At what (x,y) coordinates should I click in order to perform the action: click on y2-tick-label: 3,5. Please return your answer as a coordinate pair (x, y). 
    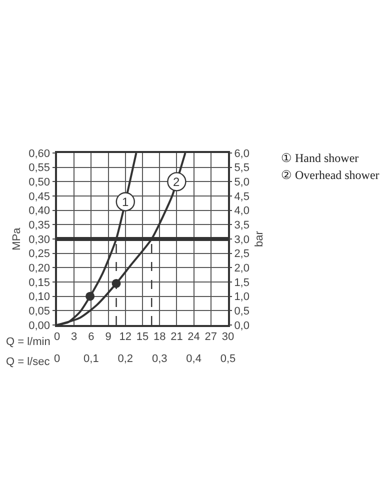
    Looking at the image, I should click on (242, 226).